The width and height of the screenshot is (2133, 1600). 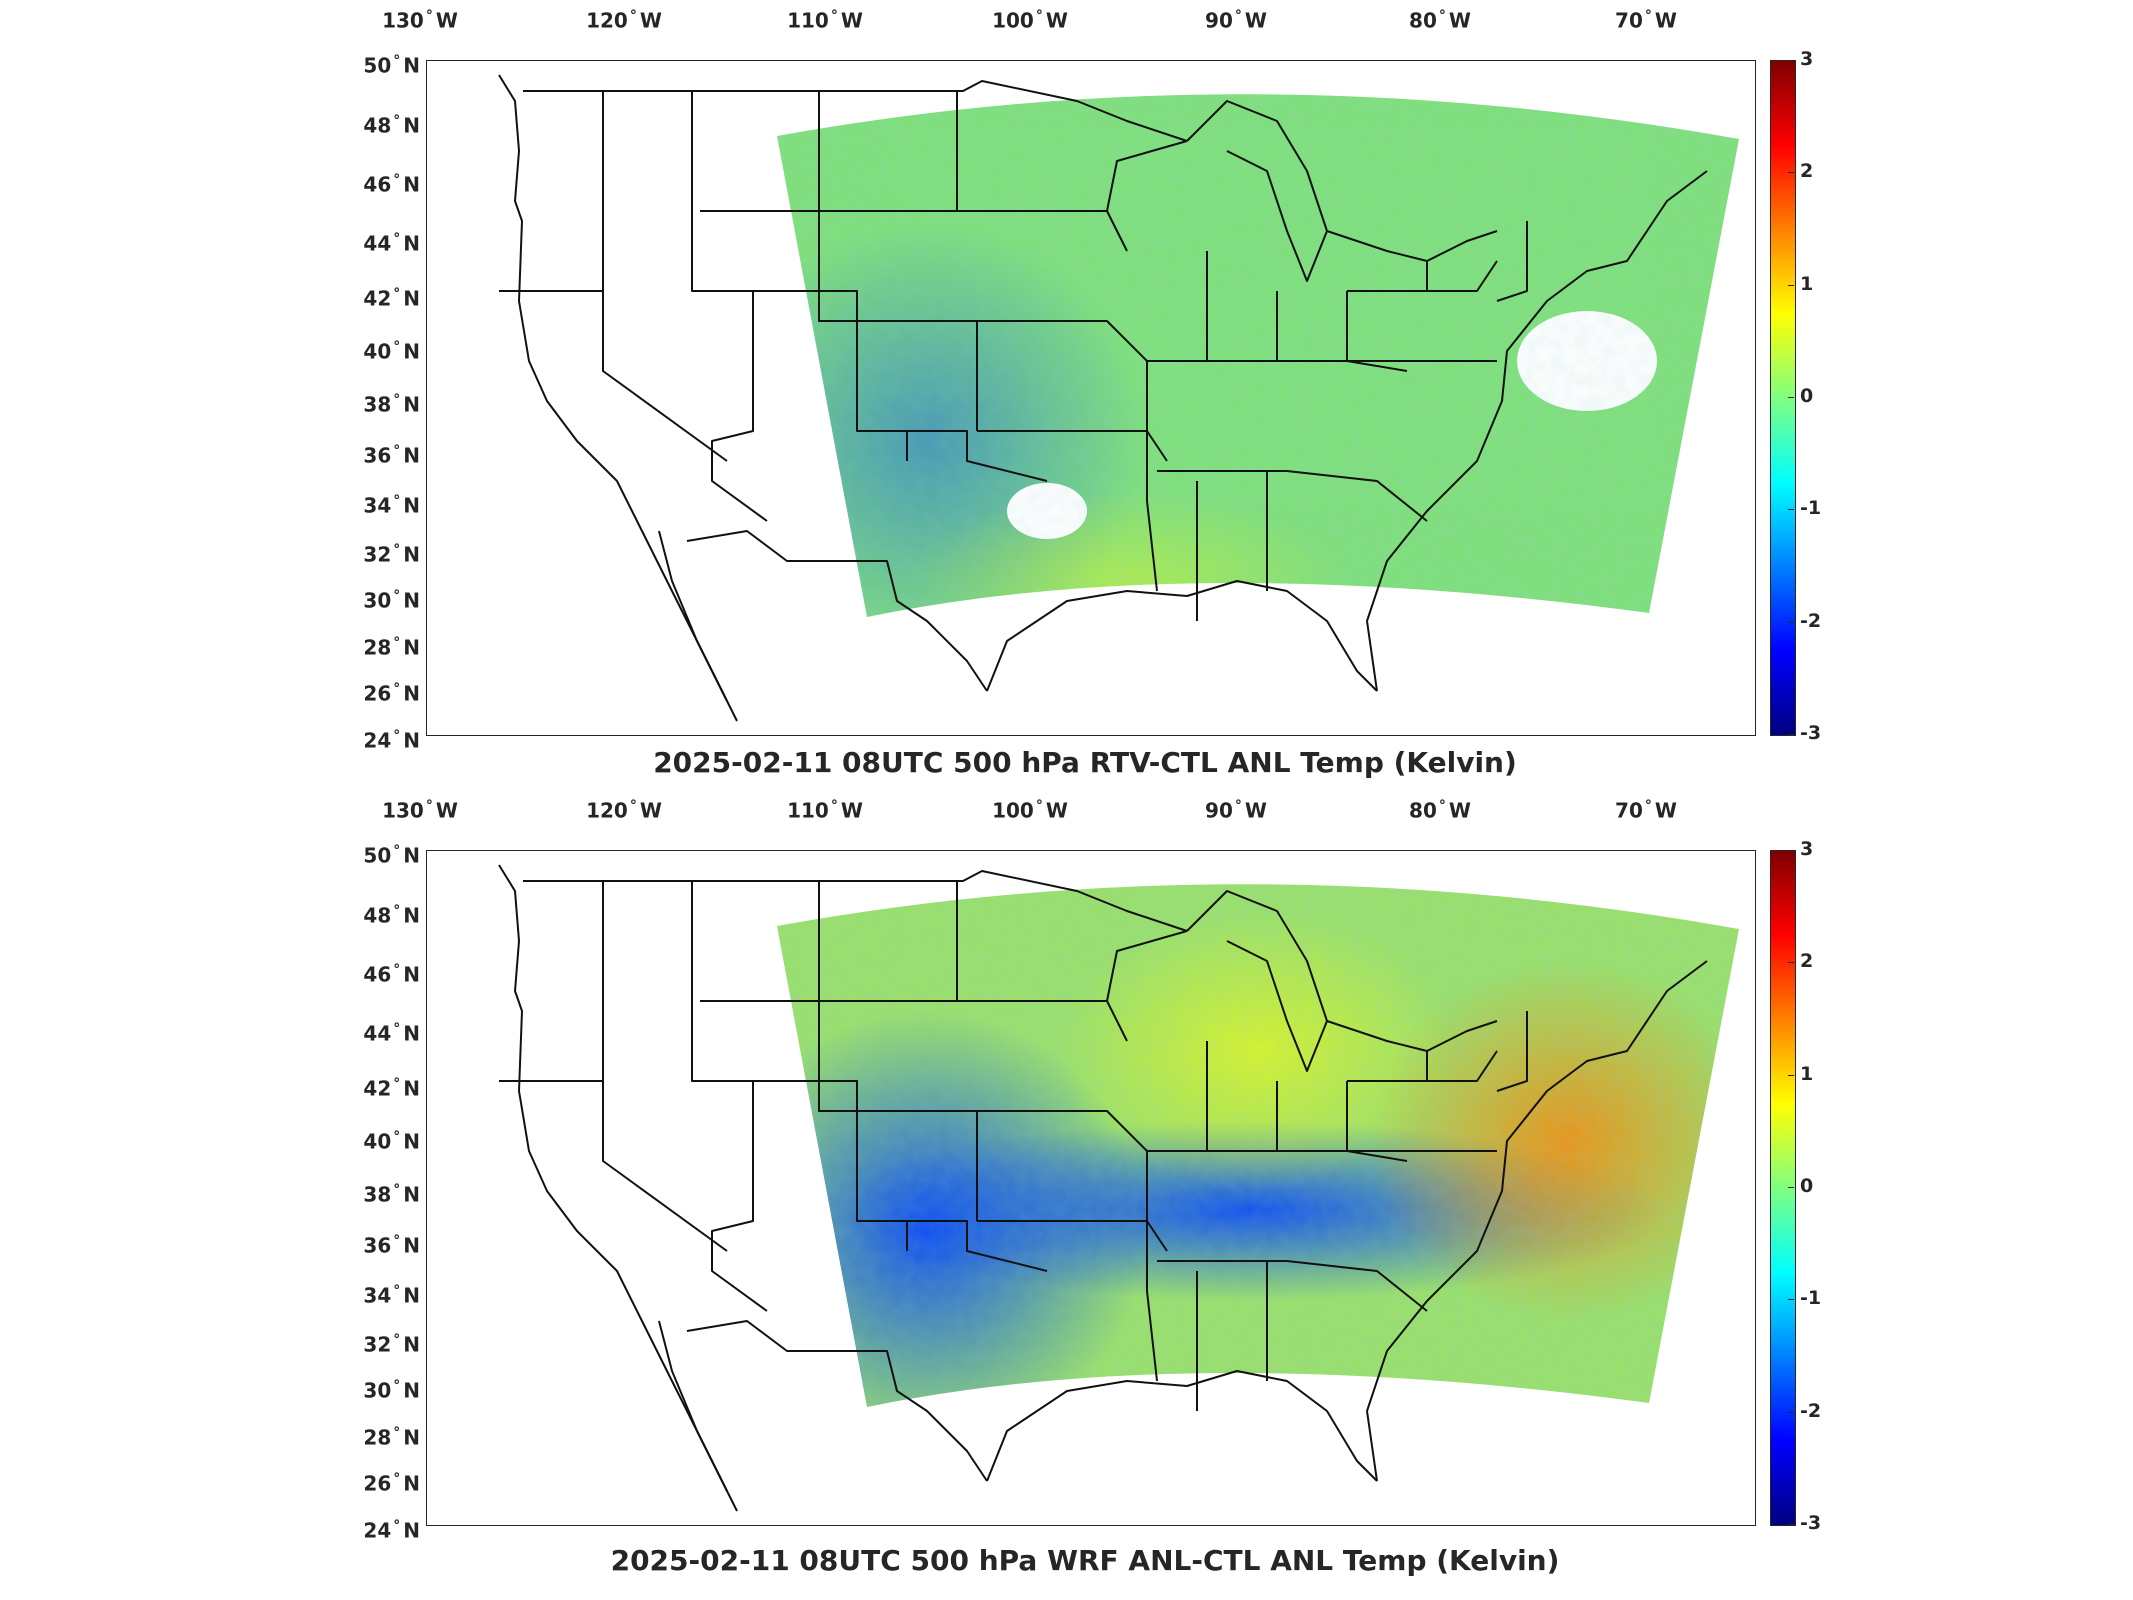 What do you see at coordinates (1783, 398) in the screenshot?
I see `colorbar-top` at bounding box center [1783, 398].